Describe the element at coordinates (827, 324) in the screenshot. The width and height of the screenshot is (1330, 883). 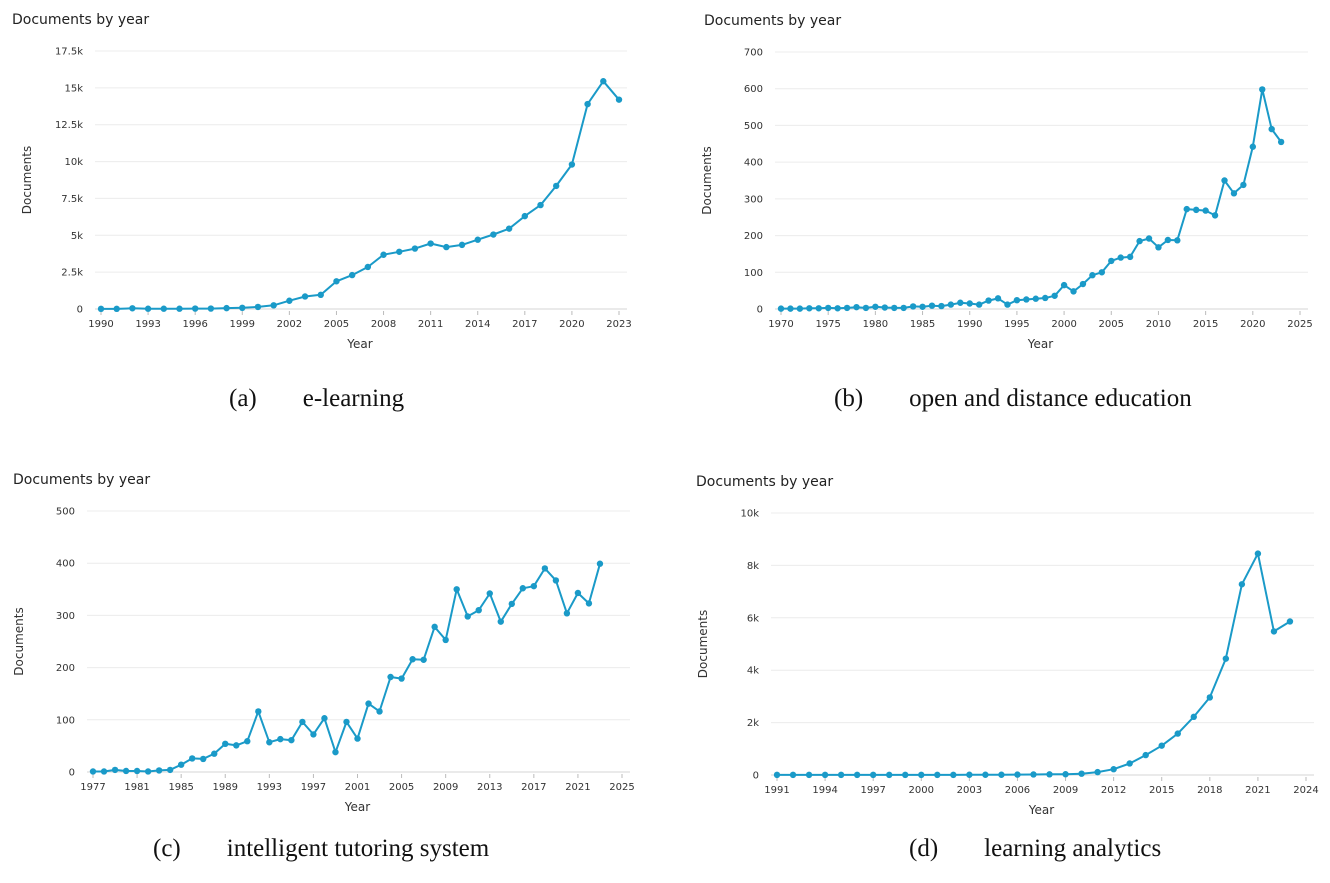
I see `x-tick-label: 1975` at that location.